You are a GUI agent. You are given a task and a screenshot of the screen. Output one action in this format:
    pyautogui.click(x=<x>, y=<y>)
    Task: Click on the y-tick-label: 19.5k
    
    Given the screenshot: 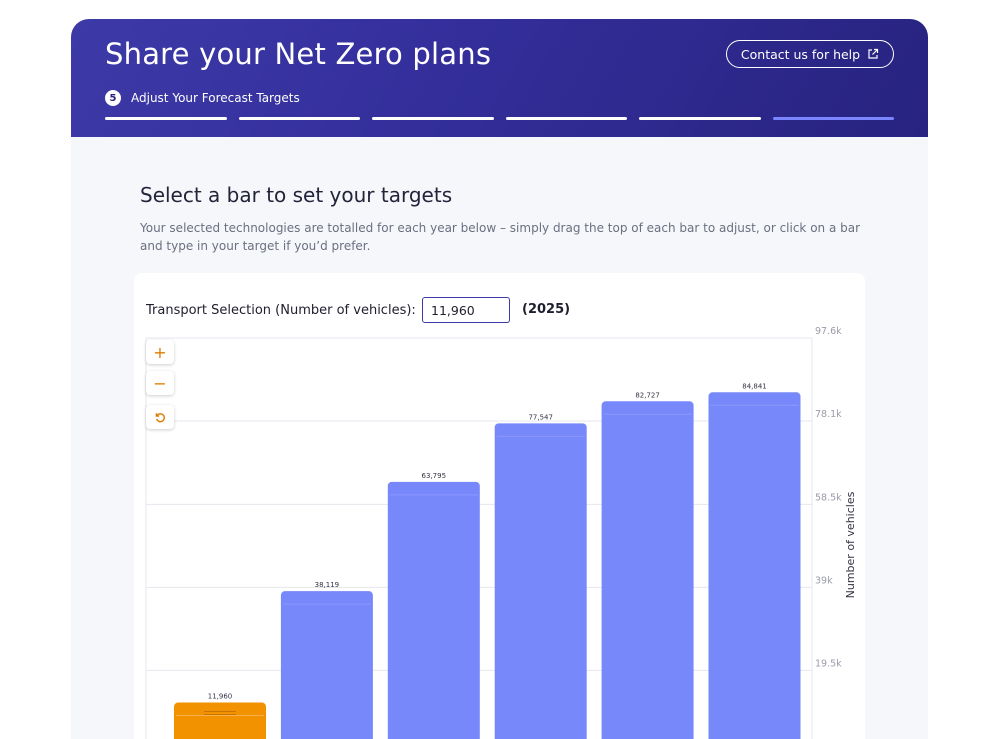 What is the action you would take?
    pyautogui.click(x=828, y=663)
    